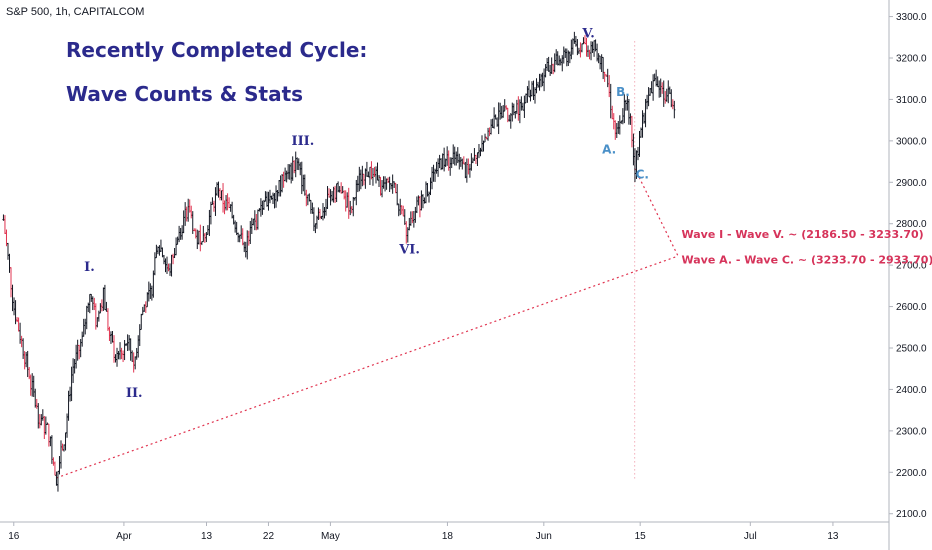  I want to click on y-tick-label: 3200.0, so click(911, 59).